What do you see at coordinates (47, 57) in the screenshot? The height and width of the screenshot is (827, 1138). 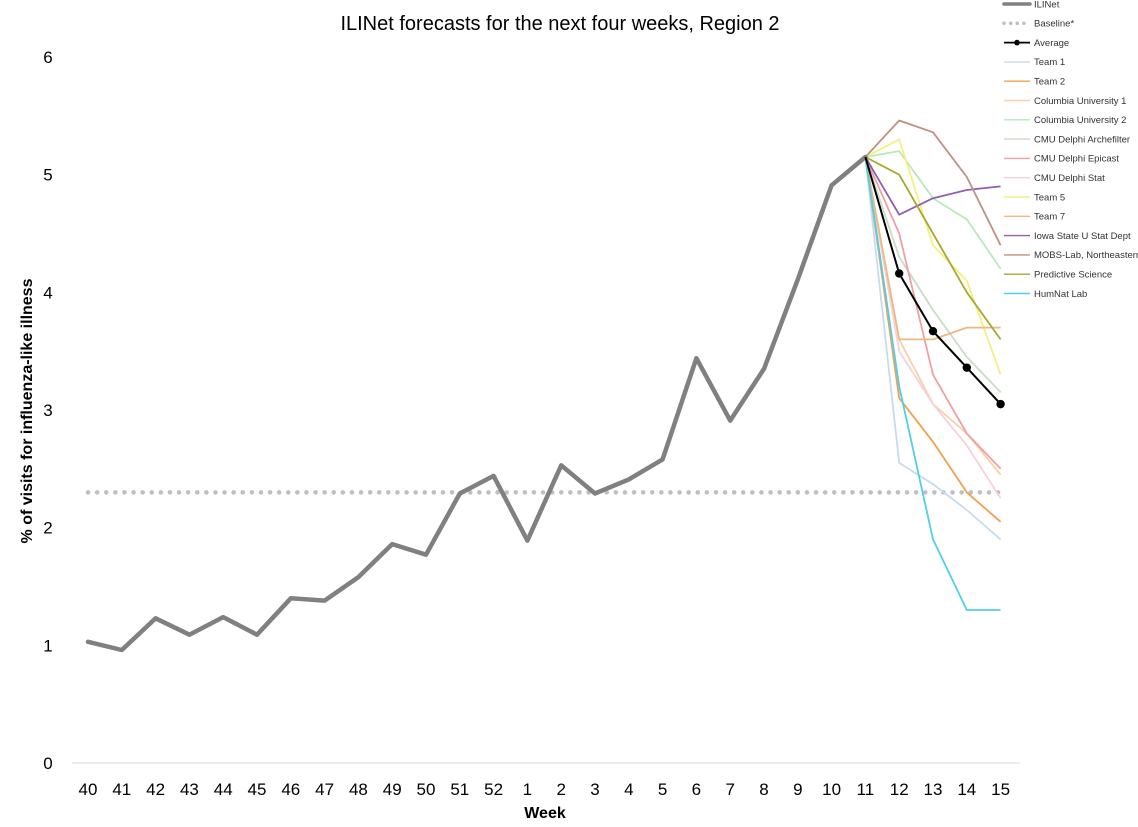 I see `y-tick-label: 6` at bounding box center [47, 57].